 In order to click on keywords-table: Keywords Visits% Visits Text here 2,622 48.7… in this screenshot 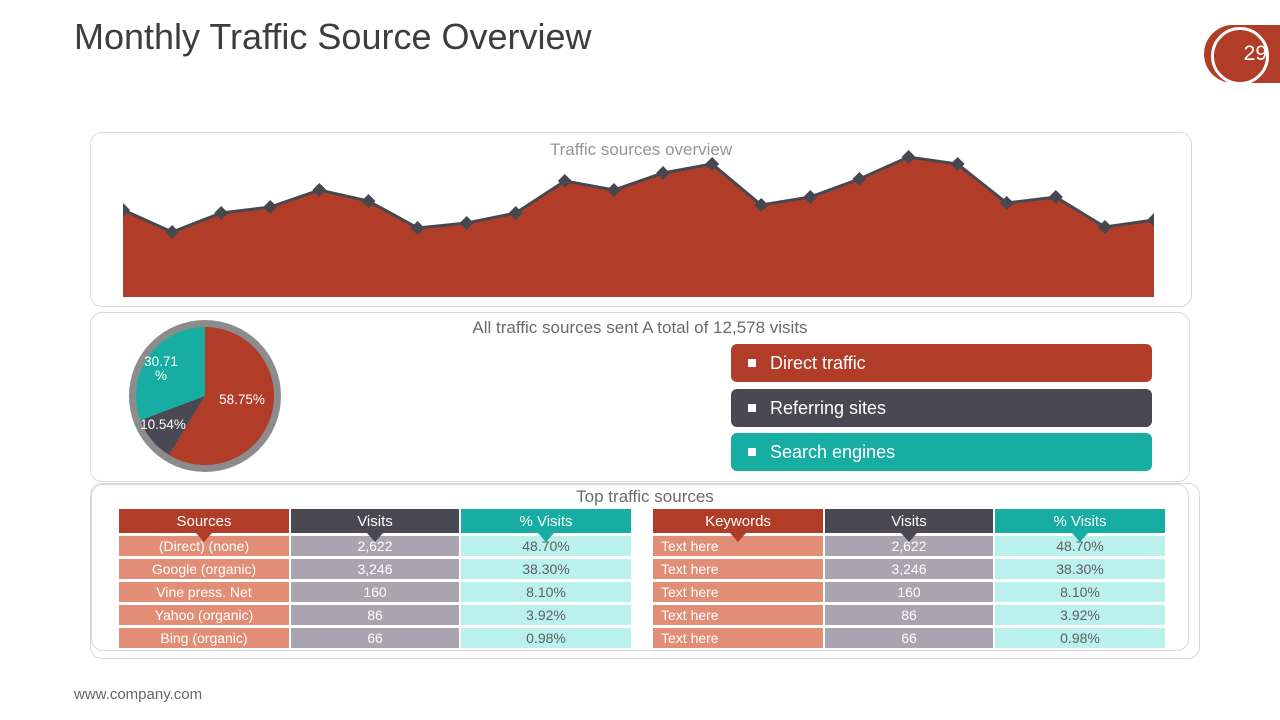, I will do `click(909, 578)`.